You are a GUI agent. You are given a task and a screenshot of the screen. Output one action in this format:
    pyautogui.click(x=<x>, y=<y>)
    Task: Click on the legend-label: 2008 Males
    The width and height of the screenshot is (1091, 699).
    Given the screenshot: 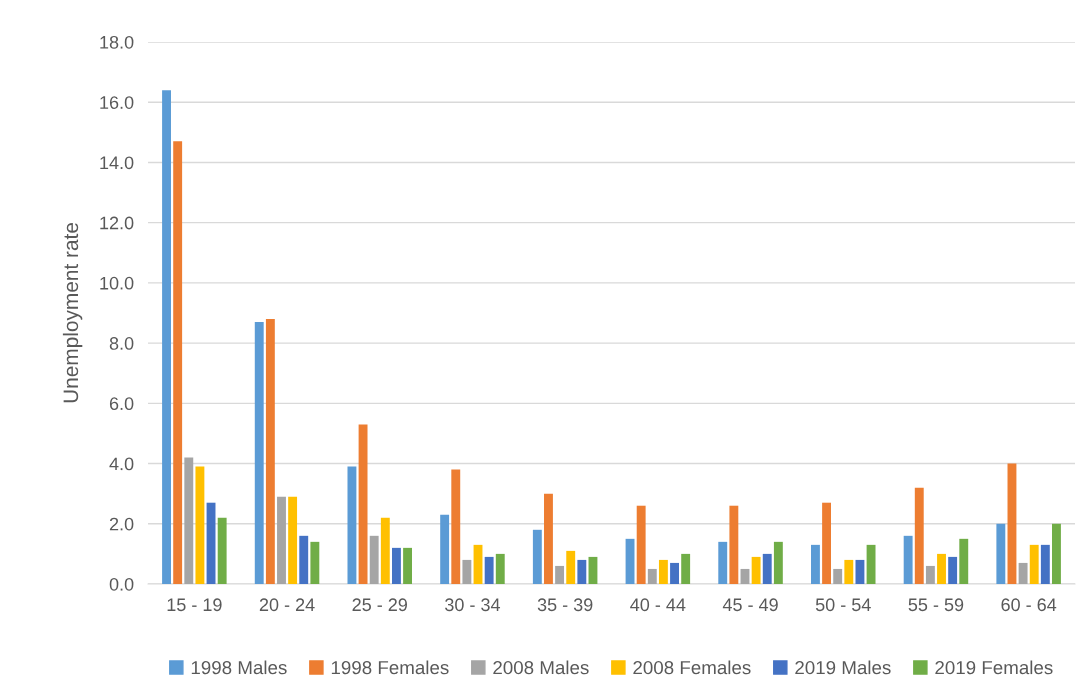 What is the action you would take?
    pyautogui.click(x=541, y=667)
    